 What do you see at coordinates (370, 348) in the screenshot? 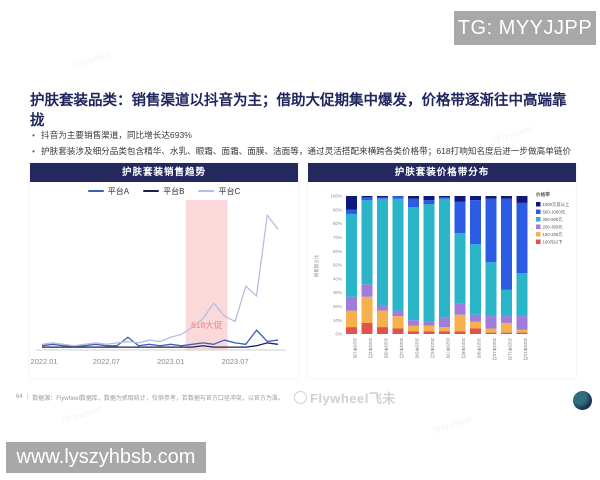
I see `x-category-label: 2023年2月` at bounding box center [370, 348].